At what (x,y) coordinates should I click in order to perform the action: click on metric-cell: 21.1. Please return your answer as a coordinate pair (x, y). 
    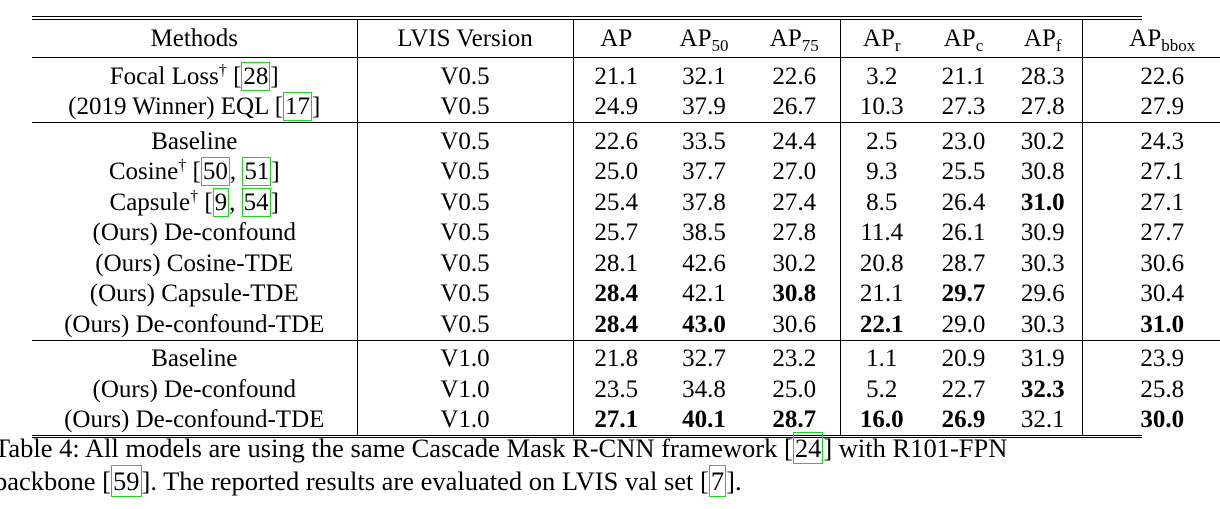
    Looking at the image, I should click on (963, 74).